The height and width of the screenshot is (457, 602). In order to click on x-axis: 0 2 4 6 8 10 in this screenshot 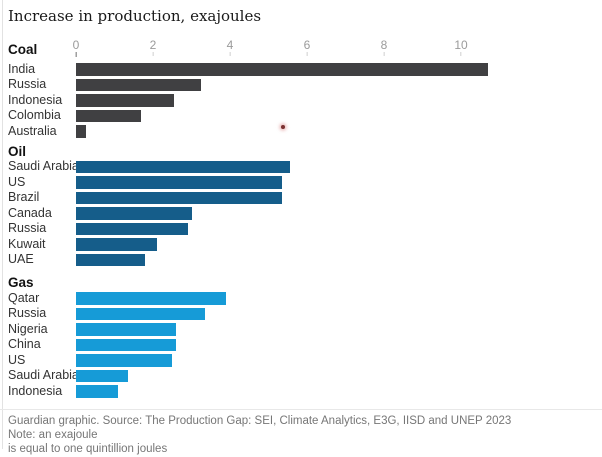, I will do `click(302, 47)`.